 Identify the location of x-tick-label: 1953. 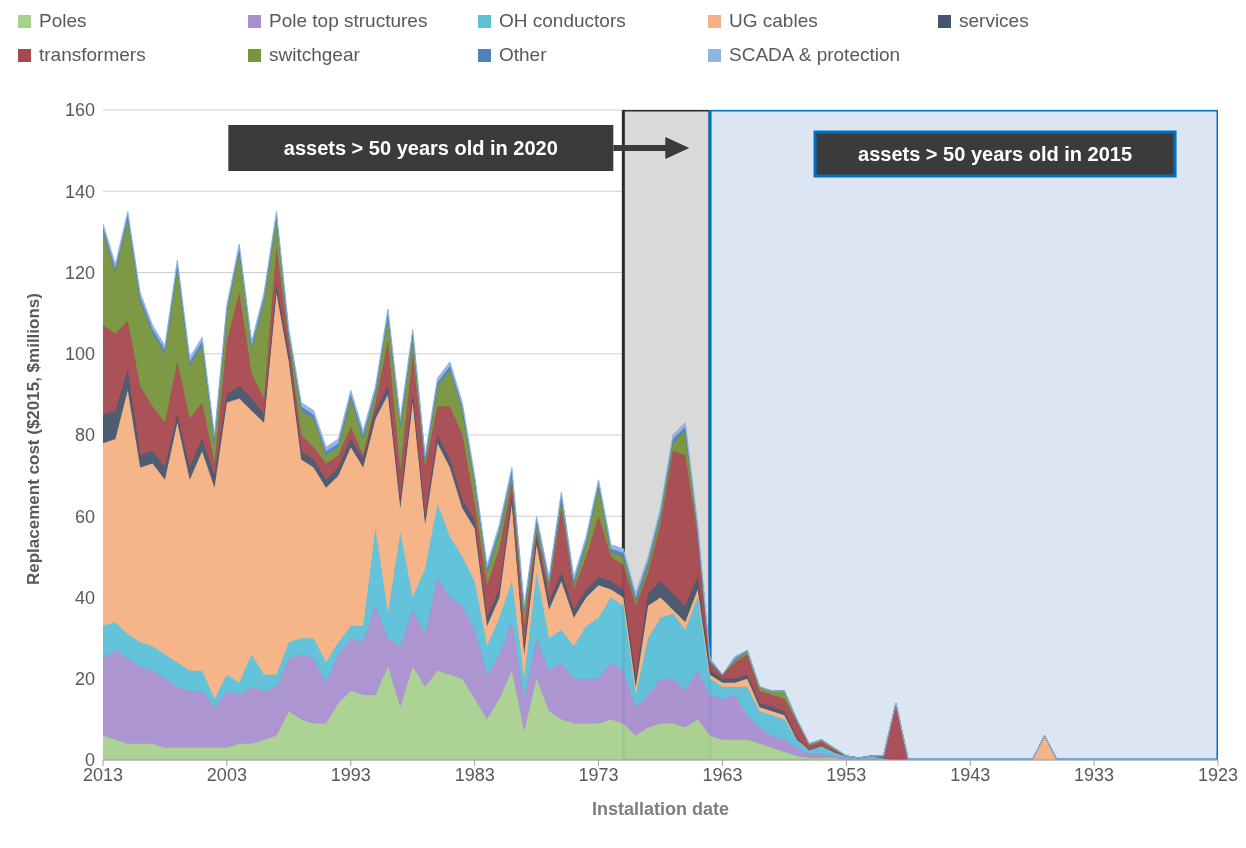
(846, 774).